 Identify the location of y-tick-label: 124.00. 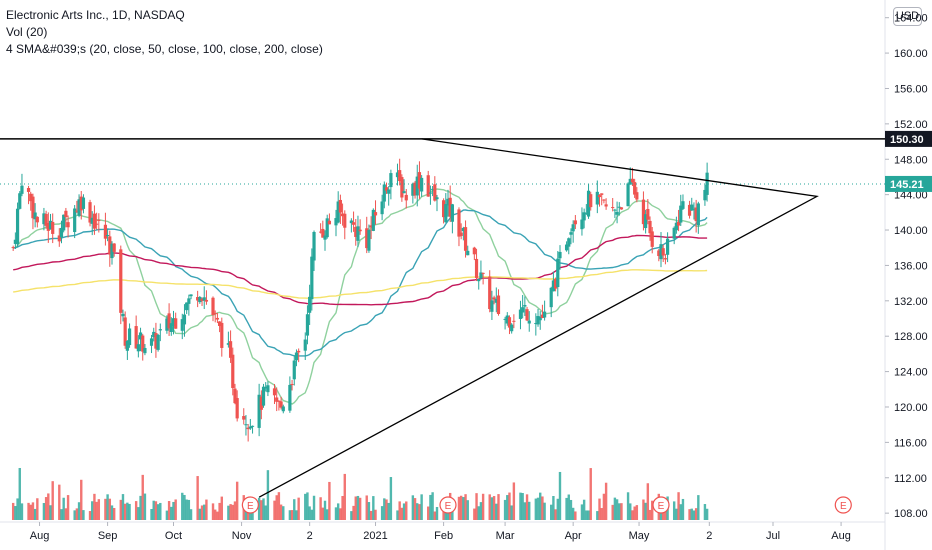
(911, 373).